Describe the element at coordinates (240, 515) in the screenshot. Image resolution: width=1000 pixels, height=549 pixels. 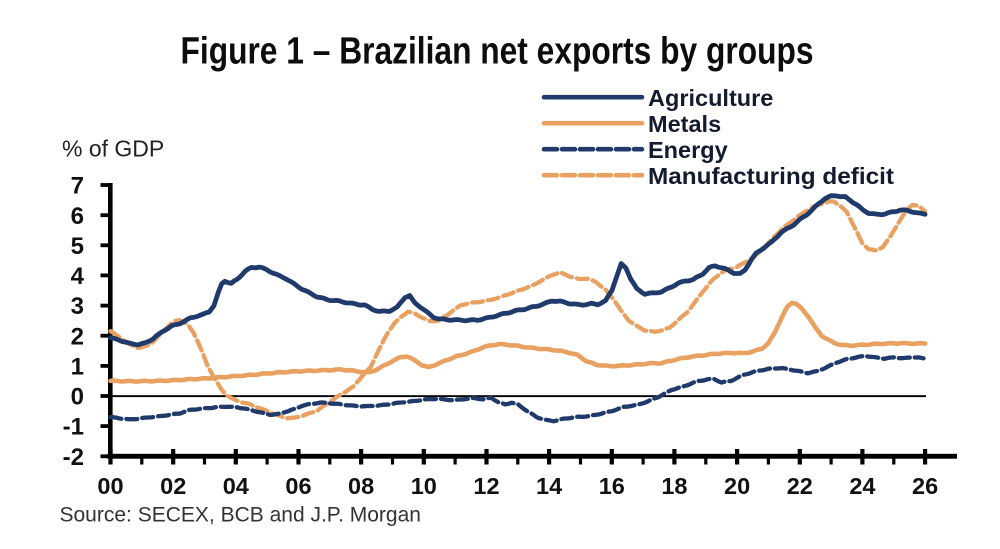
I see `svg-text:Source: SECEX, BCB and J.P. Mo: Source: SECEX, BCB and J.P. Morgan` at that location.